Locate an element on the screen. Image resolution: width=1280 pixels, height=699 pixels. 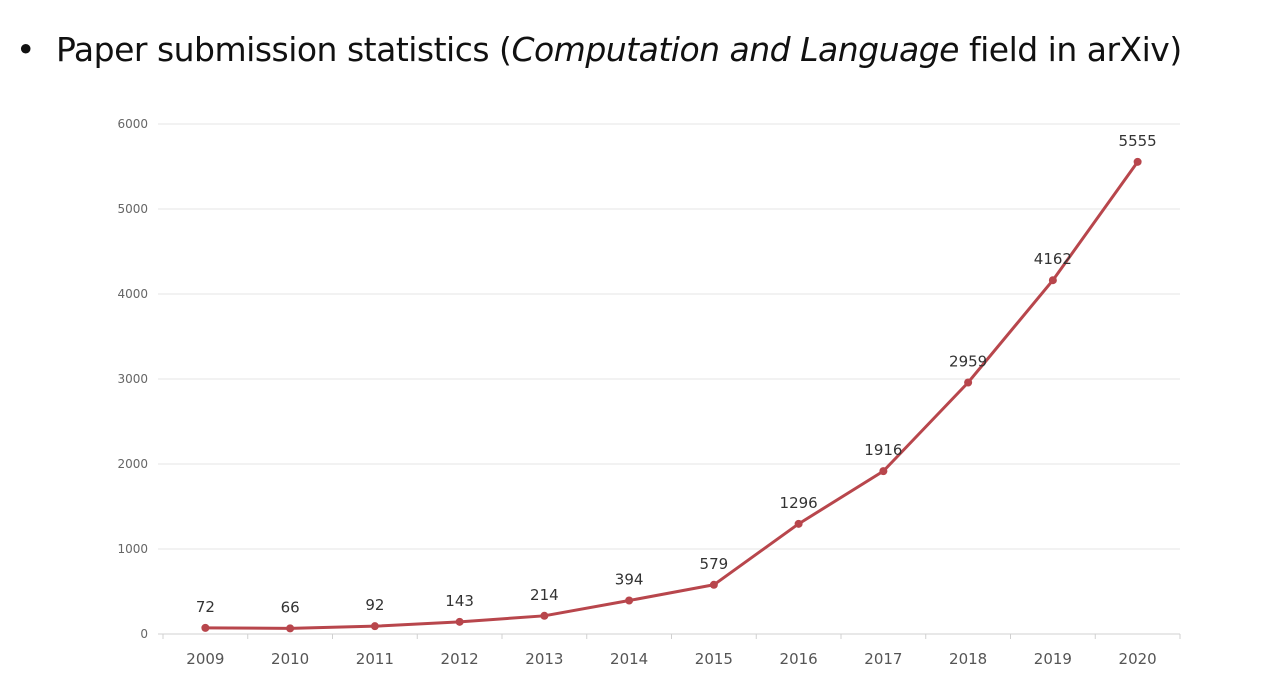
data-label: 394 is located at coordinates (629, 580).